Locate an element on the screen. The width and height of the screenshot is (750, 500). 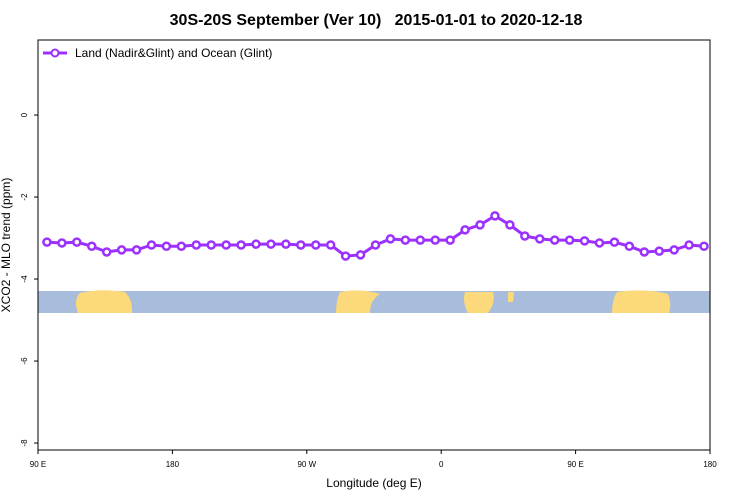
y-tick-label: -2 is located at coordinates (24, 197).